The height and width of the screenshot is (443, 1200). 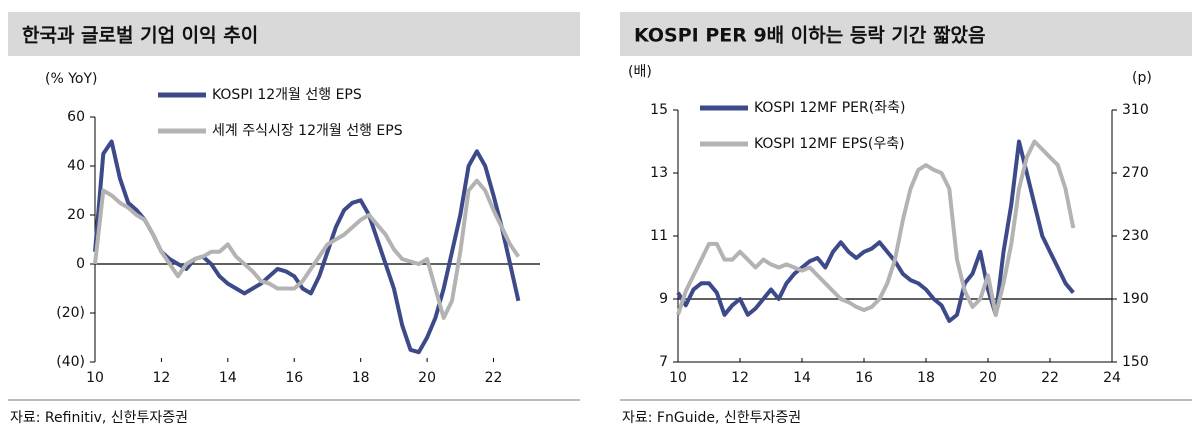 What do you see at coordinates (76, 117) in the screenshot?
I see `y-tick-label: 60` at bounding box center [76, 117].